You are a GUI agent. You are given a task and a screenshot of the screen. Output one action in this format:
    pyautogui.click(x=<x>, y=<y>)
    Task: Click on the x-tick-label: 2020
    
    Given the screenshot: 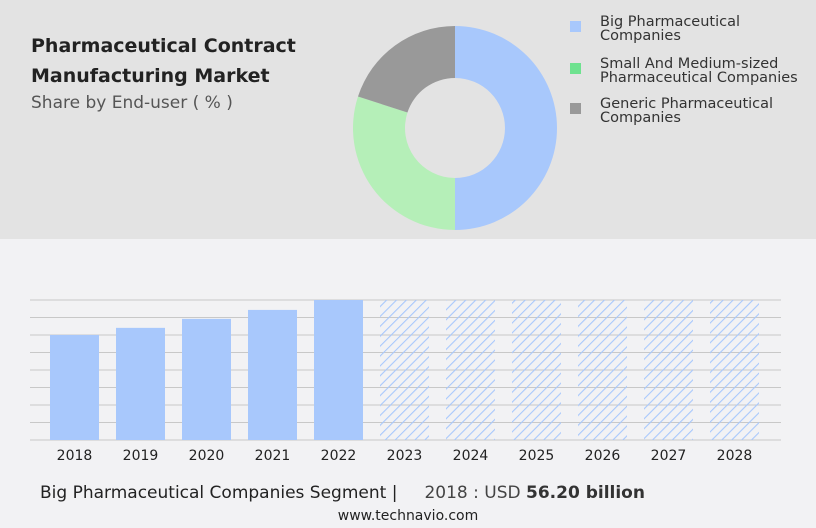 What is the action you would take?
    pyautogui.click(x=207, y=456)
    